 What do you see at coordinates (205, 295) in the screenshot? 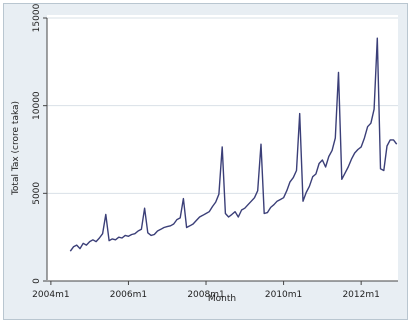
I see `x-tick-label: 2008m1` at bounding box center [205, 295].